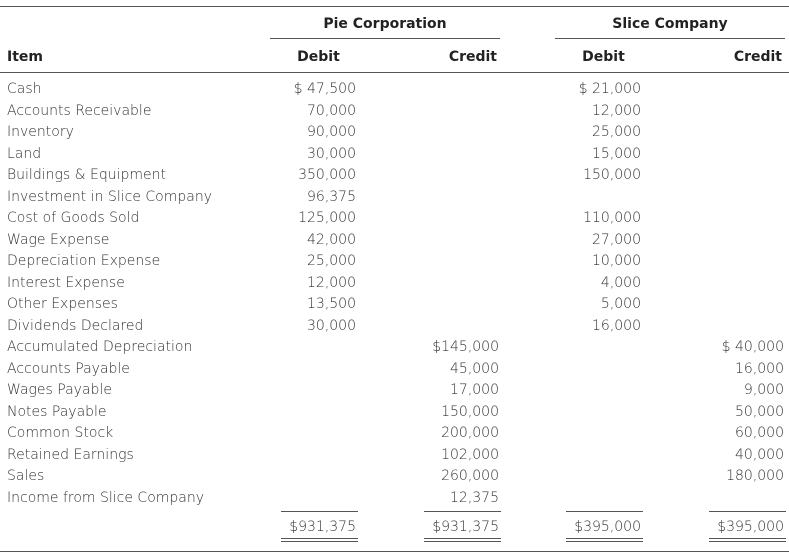 The image size is (789, 555). What do you see at coordinates (57, 411) in the screenshot?
I see `item-label: Notes Payable` at bounding box center [57, 411].